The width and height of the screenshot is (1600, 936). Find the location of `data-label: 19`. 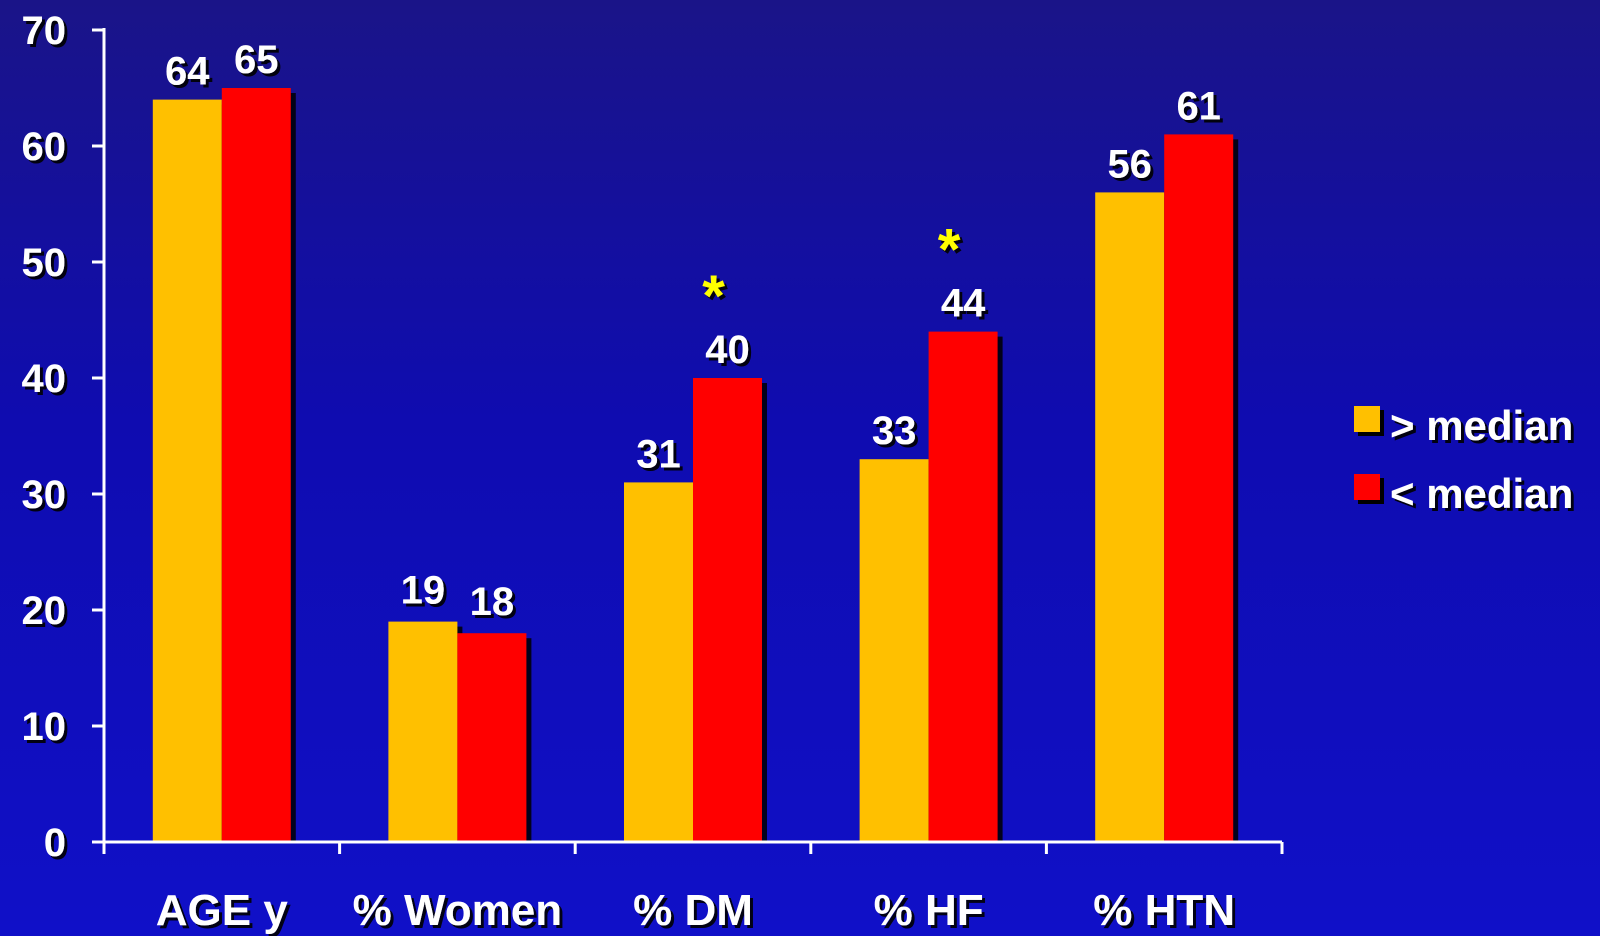

data-label: 19 is located at coordinates (423, 591).